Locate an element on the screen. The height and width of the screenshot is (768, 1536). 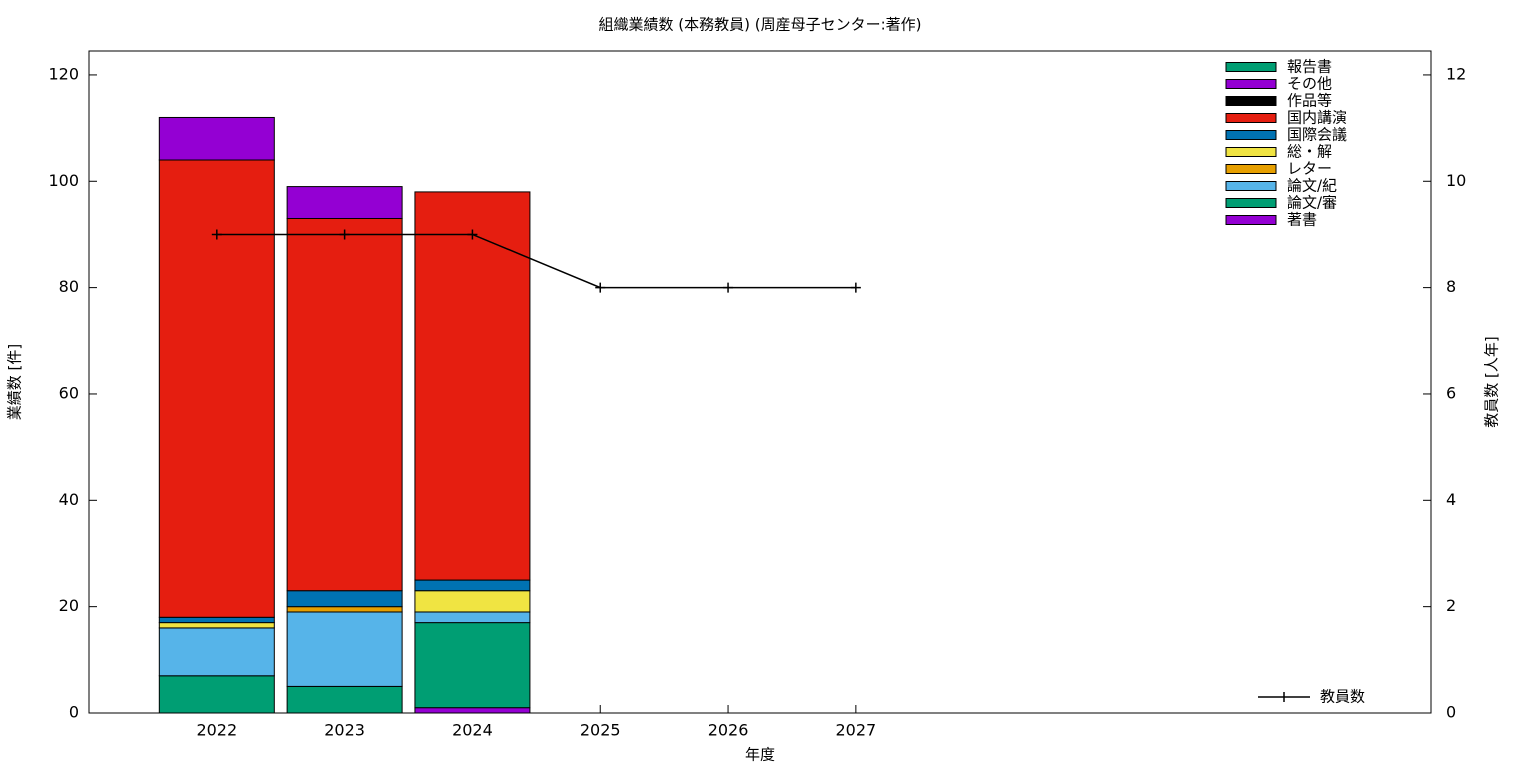
y2-axis-label: 教員数 [人年] is located at coordinates (1492, 381).